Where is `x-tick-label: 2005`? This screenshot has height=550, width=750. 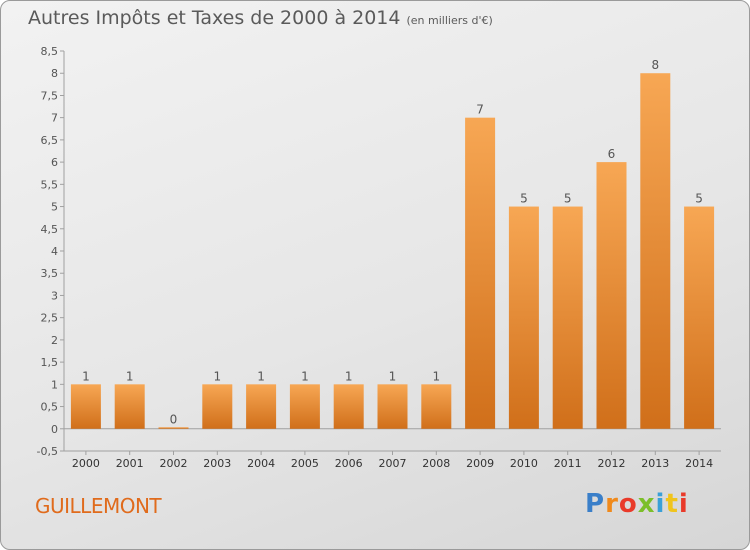
x-tick-label: 2005 is located at coordinates (305, 463).